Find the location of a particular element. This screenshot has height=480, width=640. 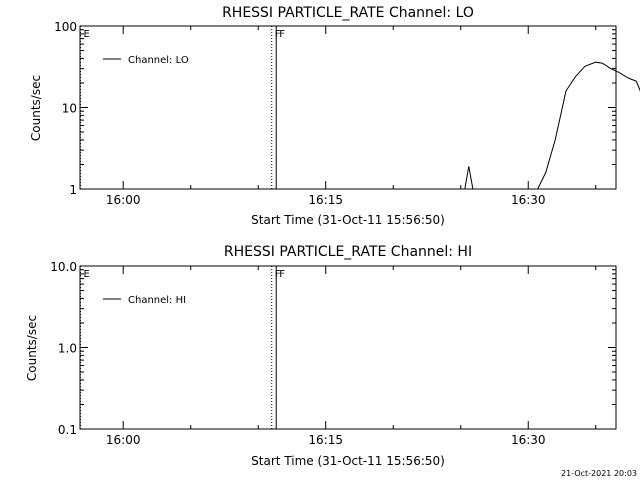

y-tick-label: 10.0 is located at coordinates (63, 267).